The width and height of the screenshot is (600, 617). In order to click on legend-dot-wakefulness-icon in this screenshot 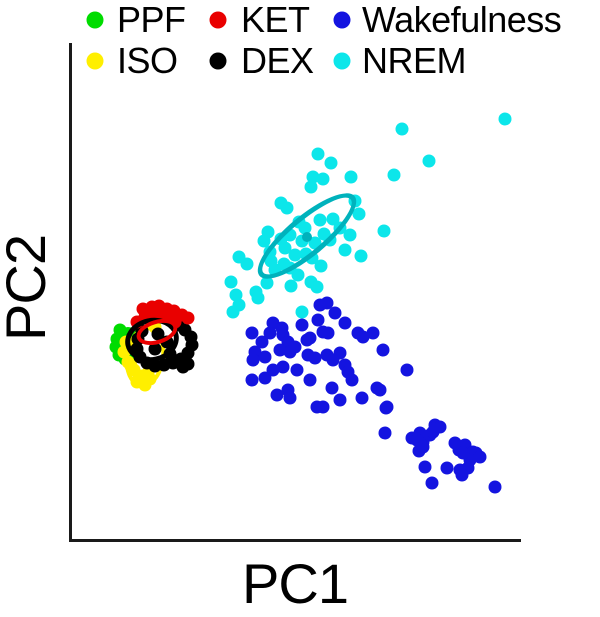, I will do `click(342, 20)`.